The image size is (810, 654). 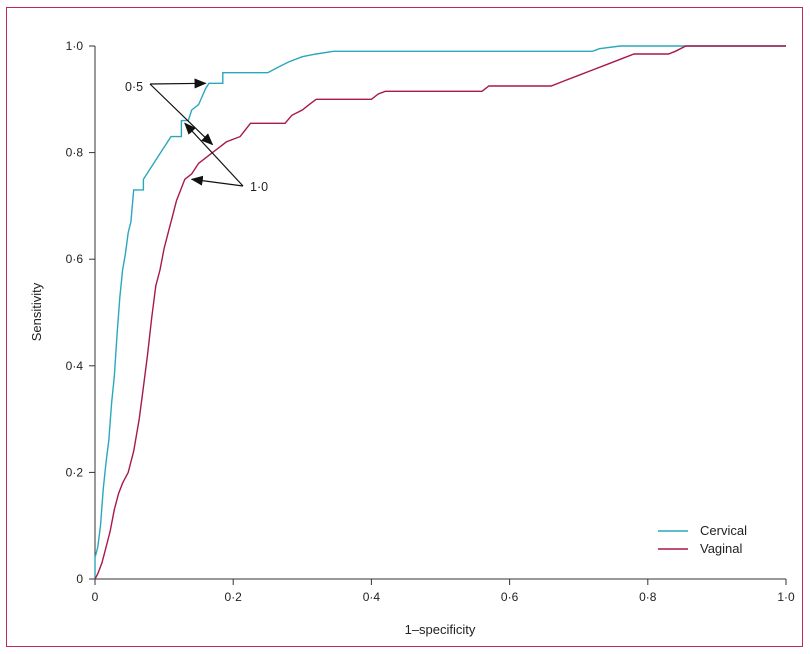 What do you see at coordinates (372, 597) in the screenshot?
I see `x-tick-label: 0·4` at bounding box center [372, 597].